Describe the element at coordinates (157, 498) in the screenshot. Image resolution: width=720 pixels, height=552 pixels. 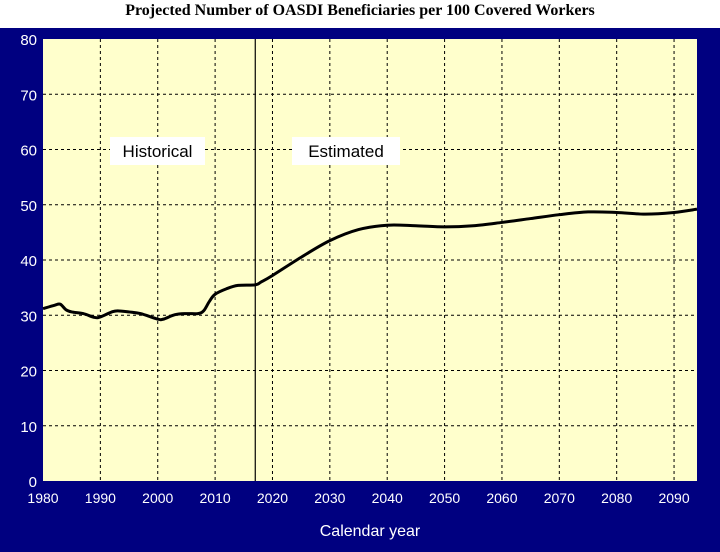
I see `x-tick-label: 2000` at that location.